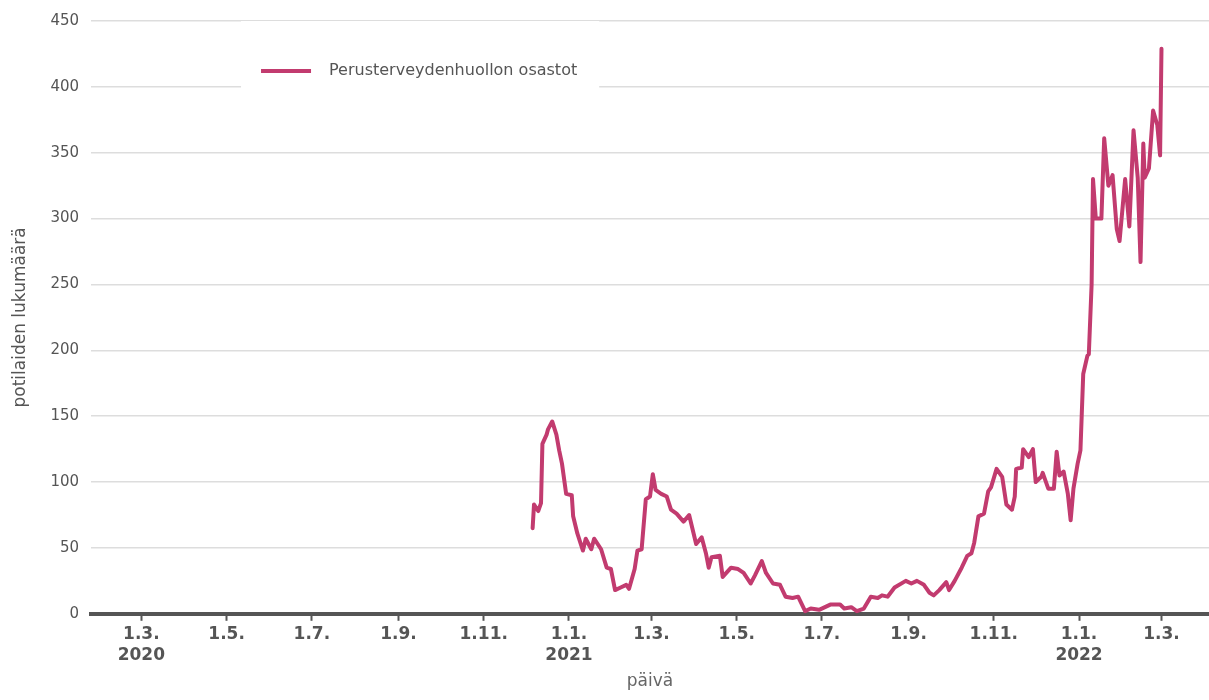 The width and height of the screenshot is (1209, 700). I want to click on x-axis-title: päivä, so click(650, 680).